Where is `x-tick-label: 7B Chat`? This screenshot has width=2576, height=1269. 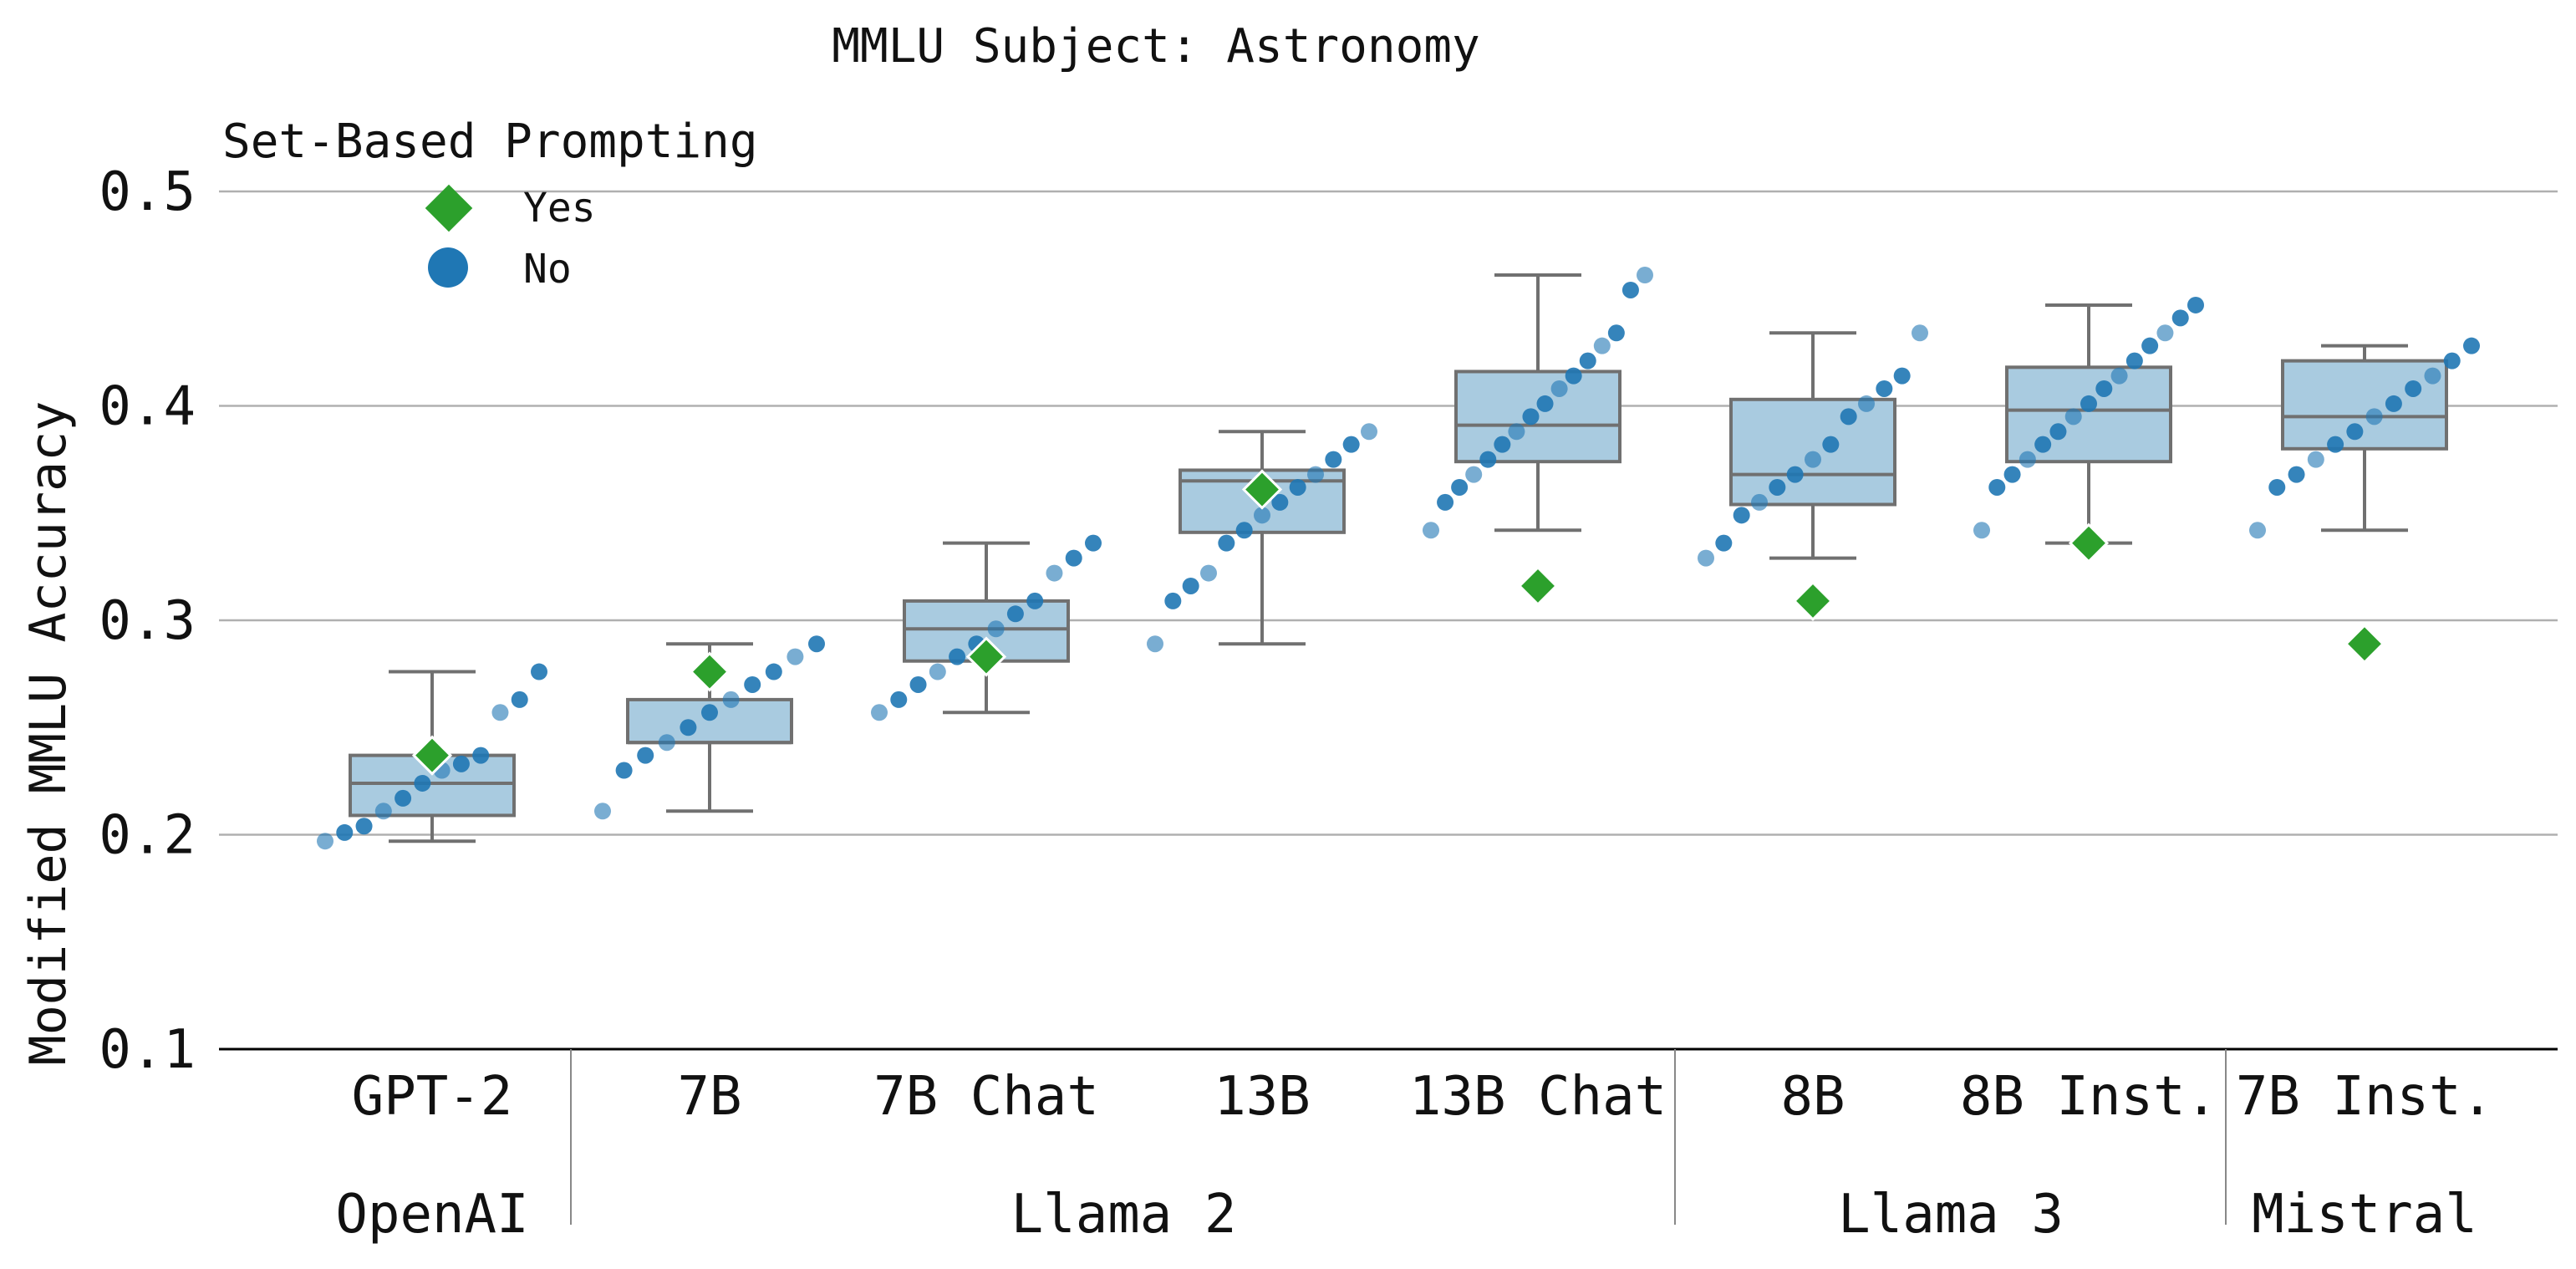
x-tick-label: 7B Chat is located at coordinates (986, 1097).